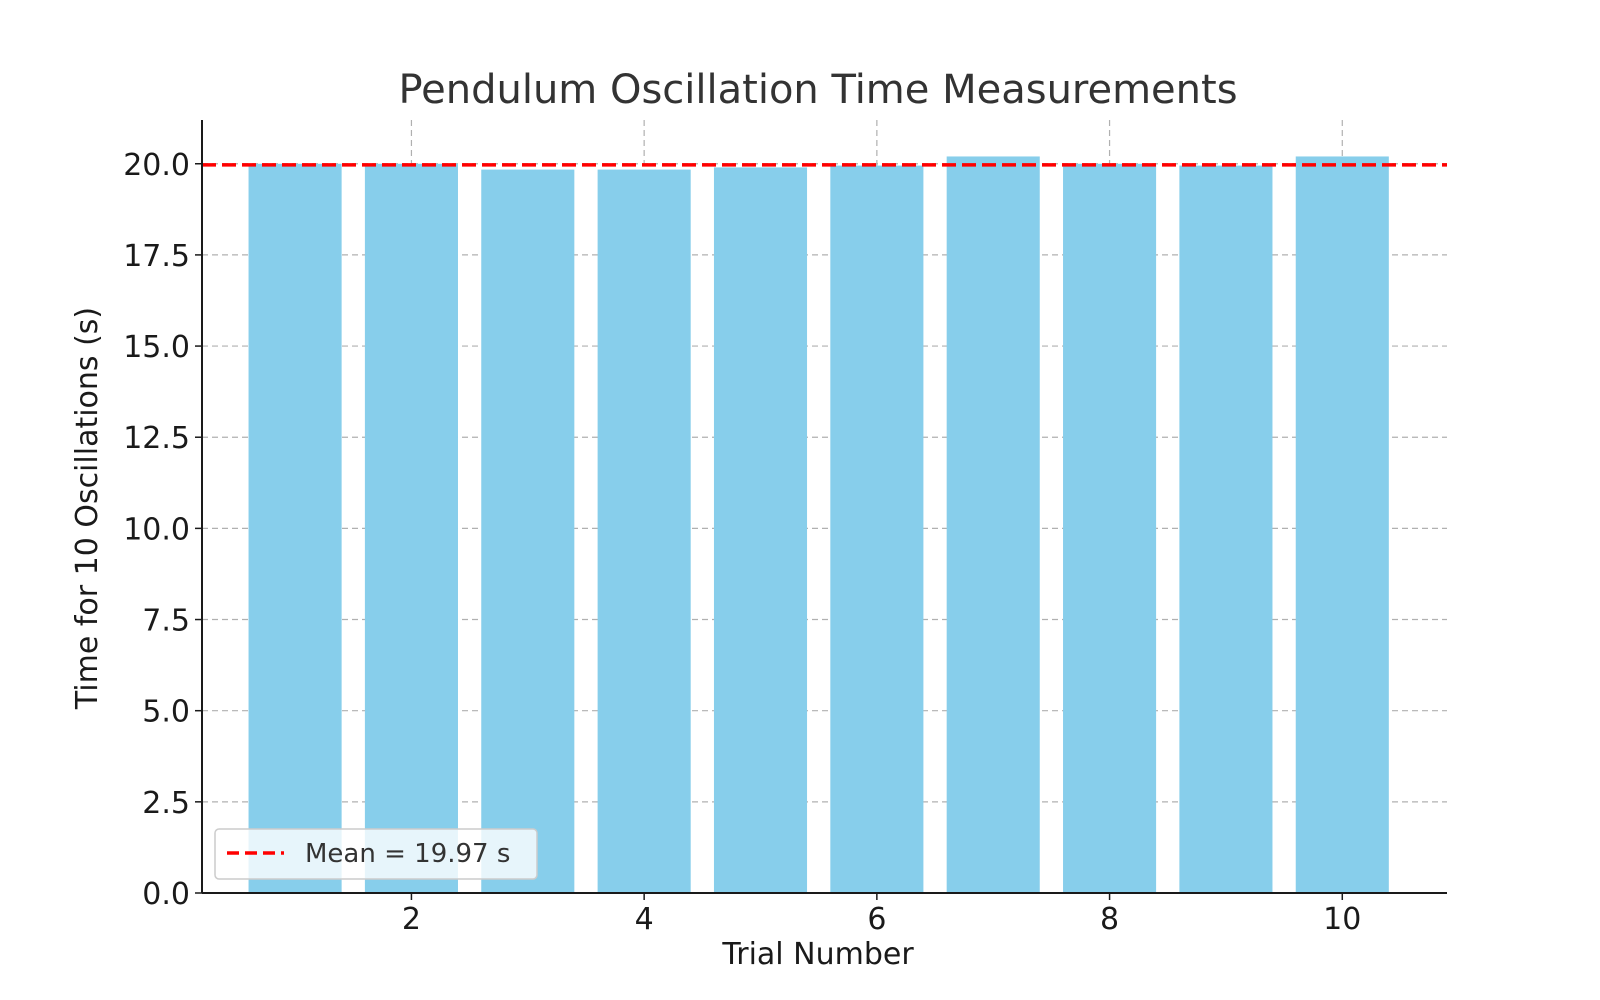 The image size is (1600, 1000). I want to click on legend-box, so click(376, 854).